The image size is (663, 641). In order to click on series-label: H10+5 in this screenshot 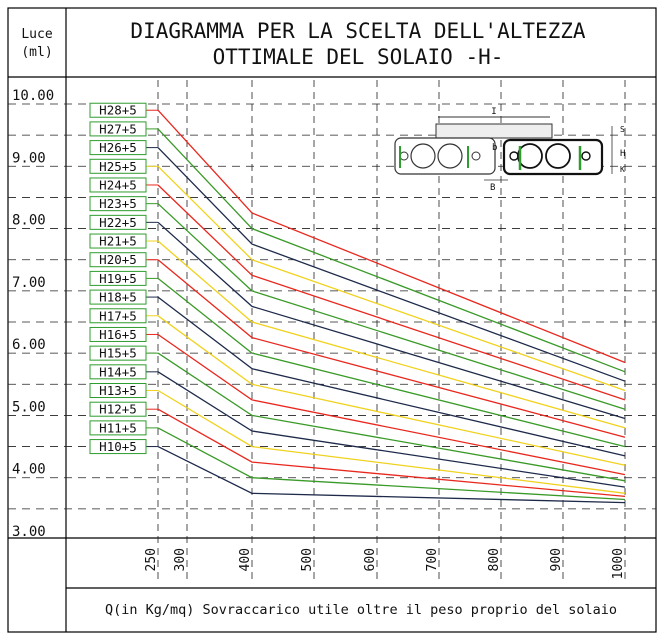, I will do `click(118, 446)`.